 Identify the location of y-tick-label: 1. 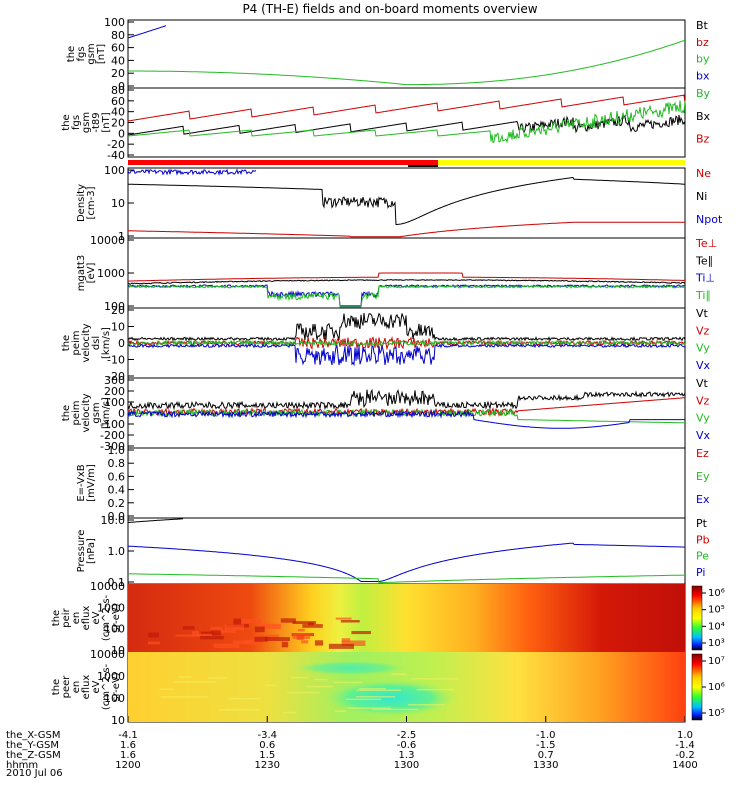
(121, 236).